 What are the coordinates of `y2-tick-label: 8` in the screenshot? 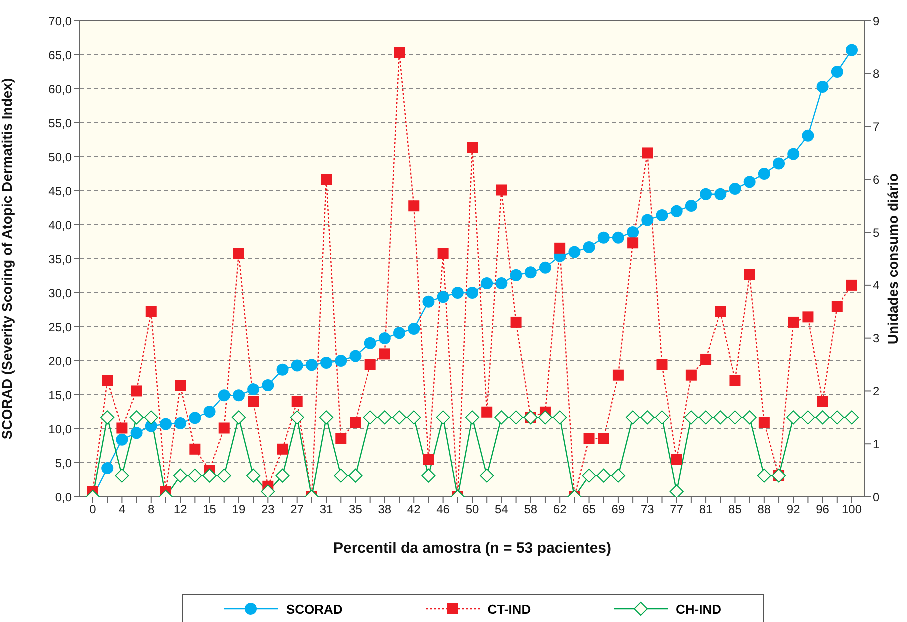 It's located at (876, 74).